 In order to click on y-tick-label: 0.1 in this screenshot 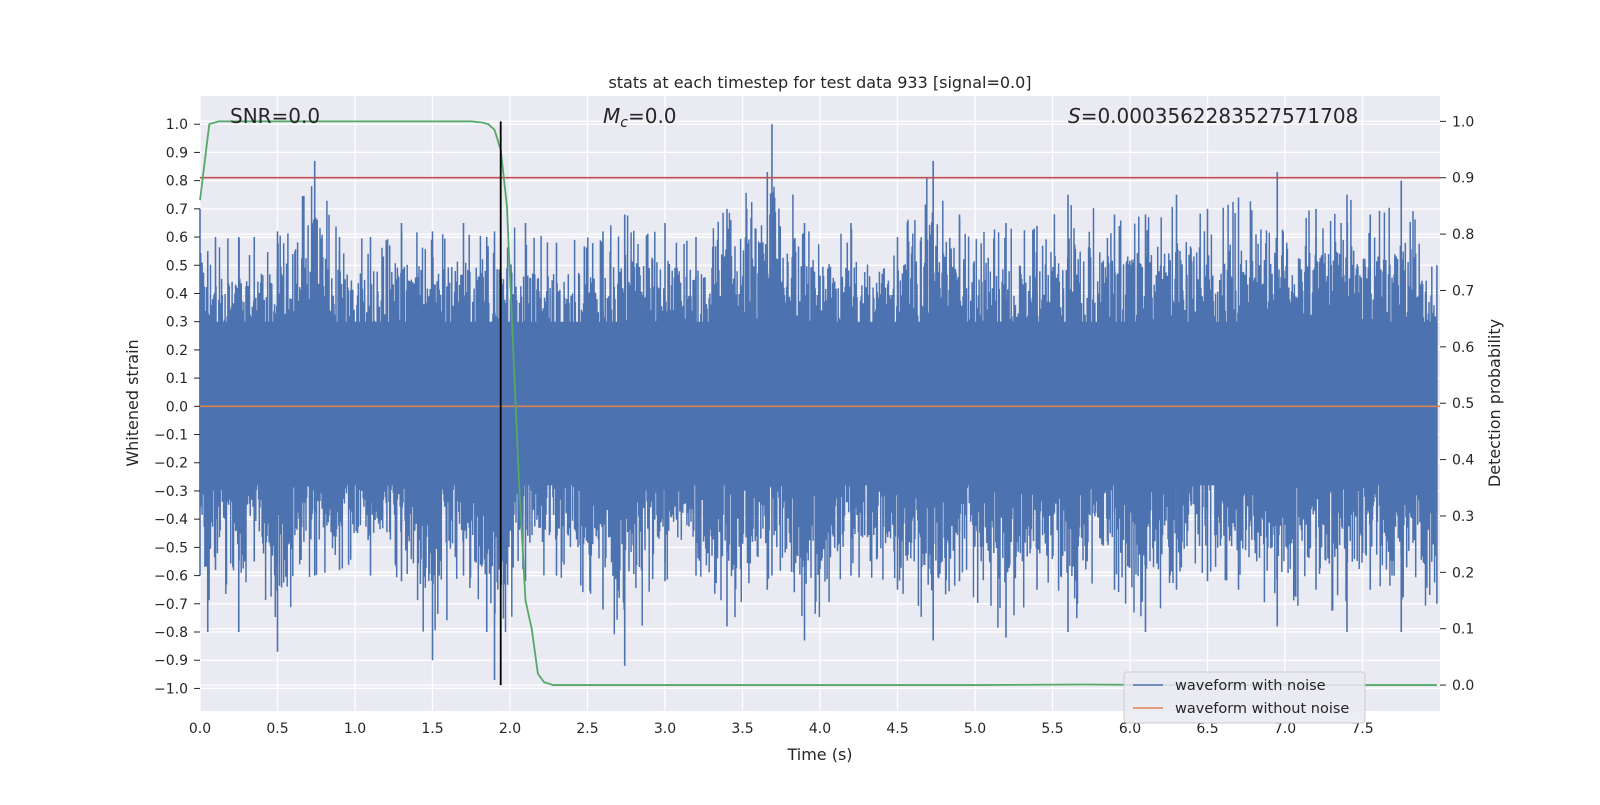, I will do `click(177, 379)`.